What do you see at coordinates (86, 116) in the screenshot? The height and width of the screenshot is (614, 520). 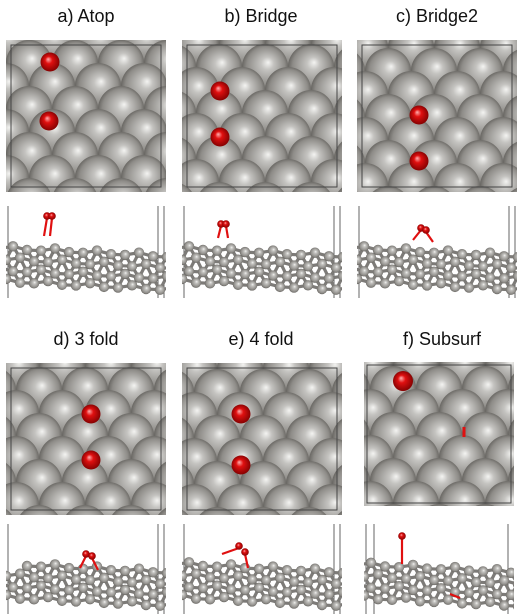 I see `top-view-atop` at bounding box center [86, 116].